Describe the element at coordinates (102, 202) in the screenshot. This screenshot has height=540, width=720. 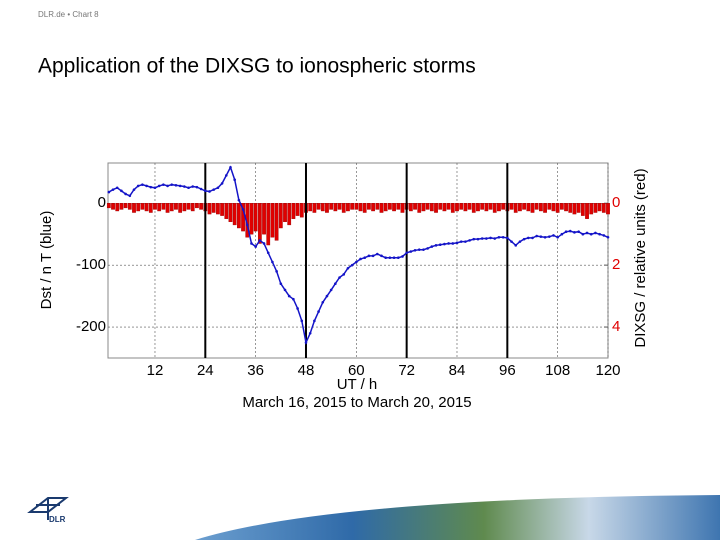
I see `y-tick-label: 0` at that location.